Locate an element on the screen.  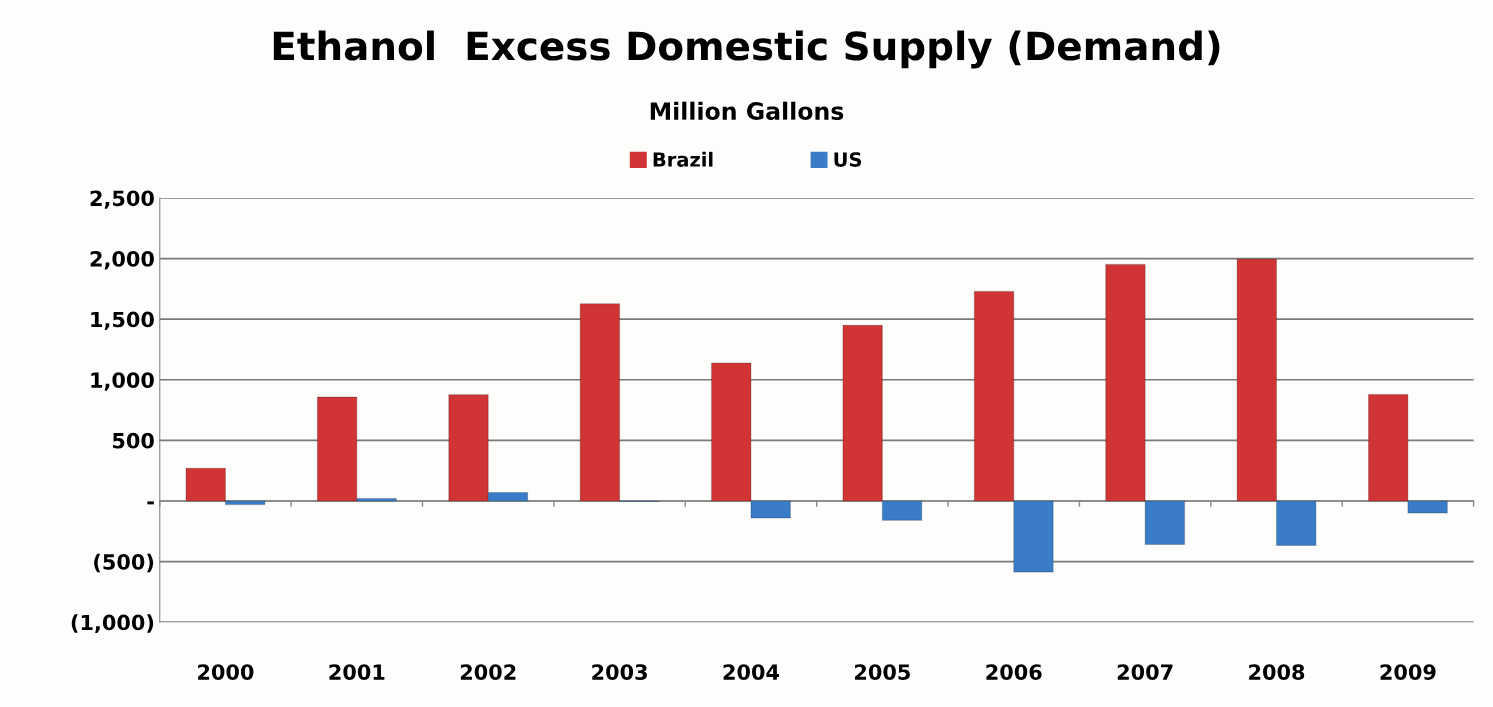
x-tick-label: 2000 is located at coordinates (226, 672).